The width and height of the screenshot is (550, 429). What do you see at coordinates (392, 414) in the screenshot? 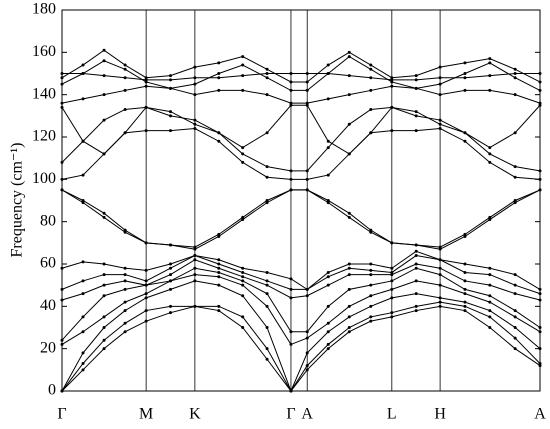
I see `x-tick-label: L` at bounding box center [392, 414].